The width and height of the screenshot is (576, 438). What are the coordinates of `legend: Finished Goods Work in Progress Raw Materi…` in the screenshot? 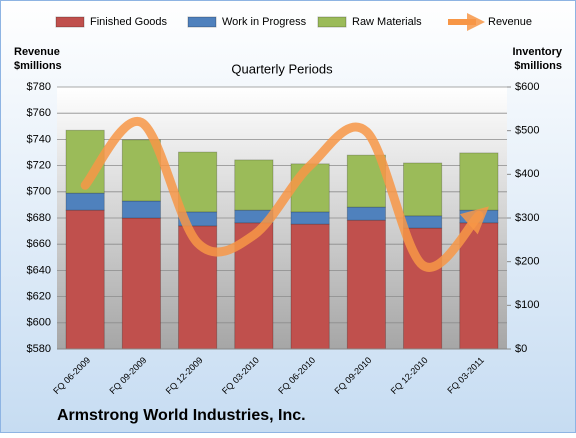 It's located at (293, 22).